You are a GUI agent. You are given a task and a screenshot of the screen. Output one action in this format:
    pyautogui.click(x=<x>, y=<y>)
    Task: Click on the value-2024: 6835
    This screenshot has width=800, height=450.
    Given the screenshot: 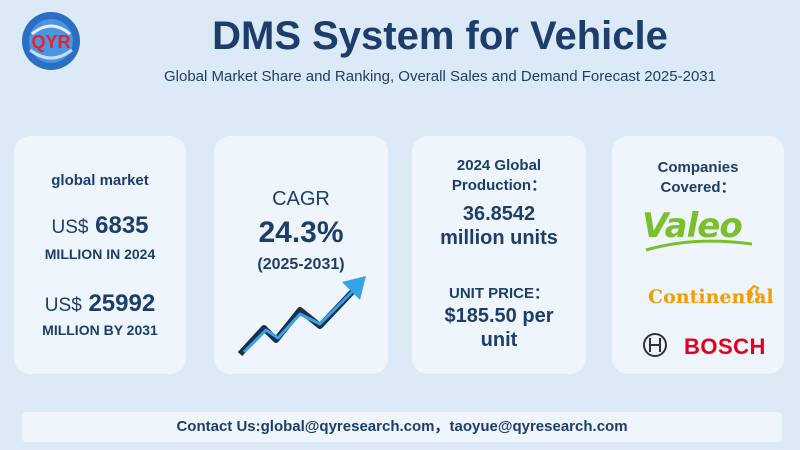 What is the action you would take?
    pyautogui.click(x=122, y=225)
    